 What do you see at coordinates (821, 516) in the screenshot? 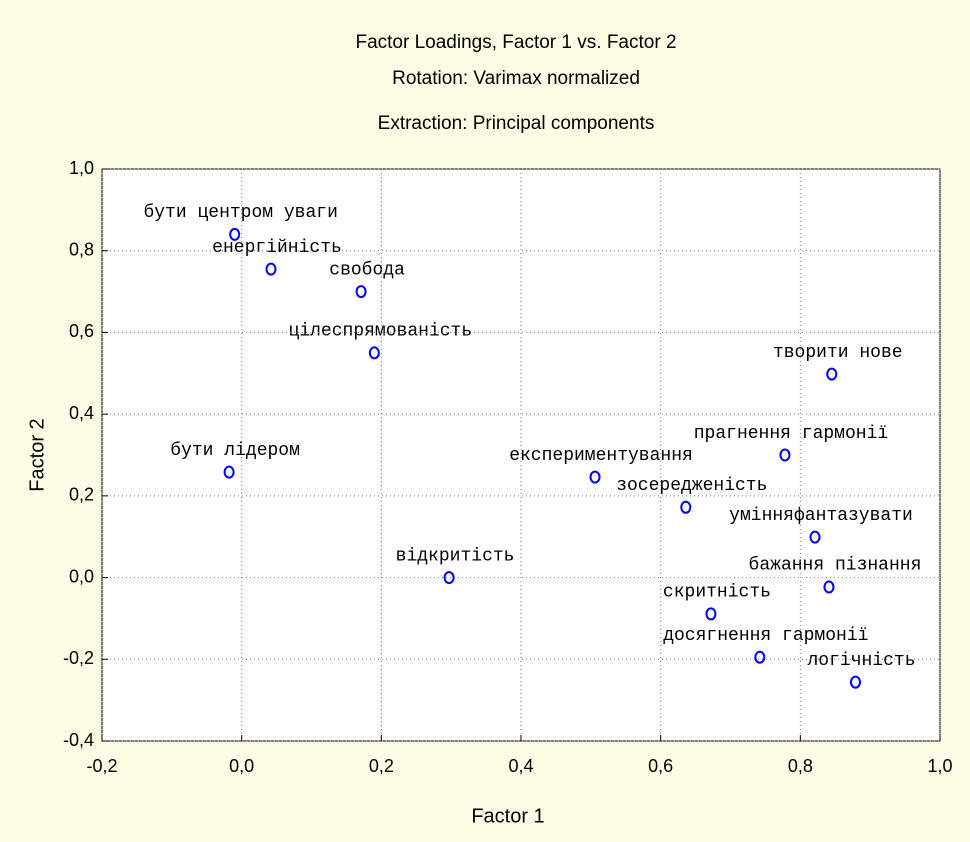
I see `point-label: умінняфантазувати` at bounding box center [821, 516].